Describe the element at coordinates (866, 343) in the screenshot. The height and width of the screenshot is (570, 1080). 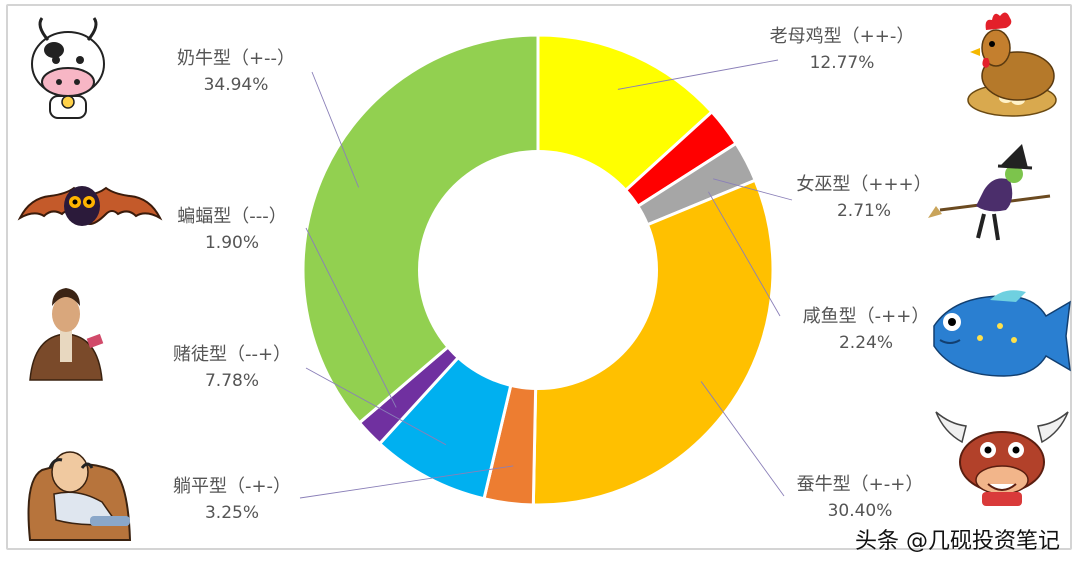
I see `slice-percent-label-salted-fish: 2.24%` at that location.